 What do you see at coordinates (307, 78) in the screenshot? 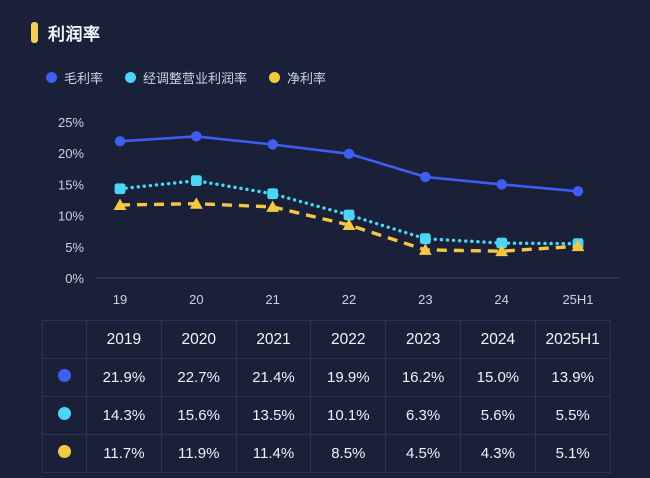
I see `legend-label: 净利率` at bounding box center [307, 78].